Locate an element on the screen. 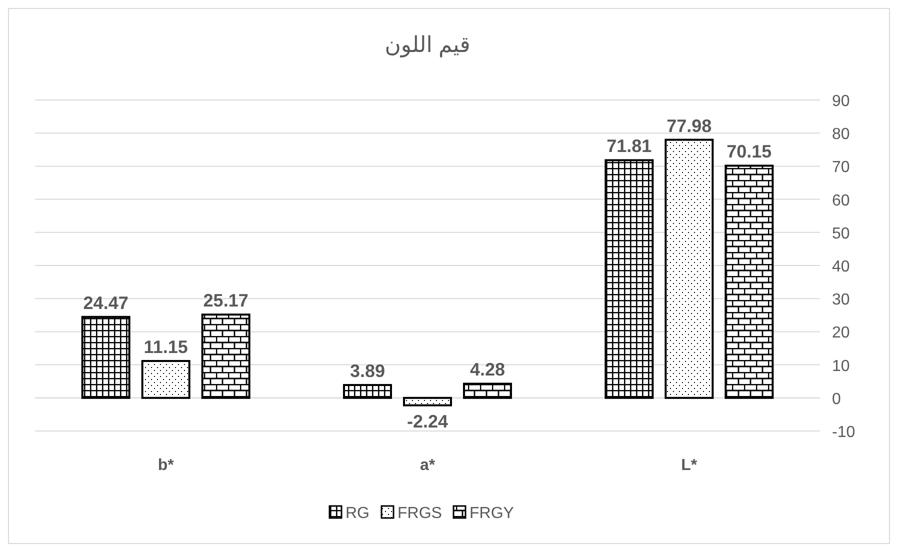  data-label: 4.28 is located at coordinates (488, 370).